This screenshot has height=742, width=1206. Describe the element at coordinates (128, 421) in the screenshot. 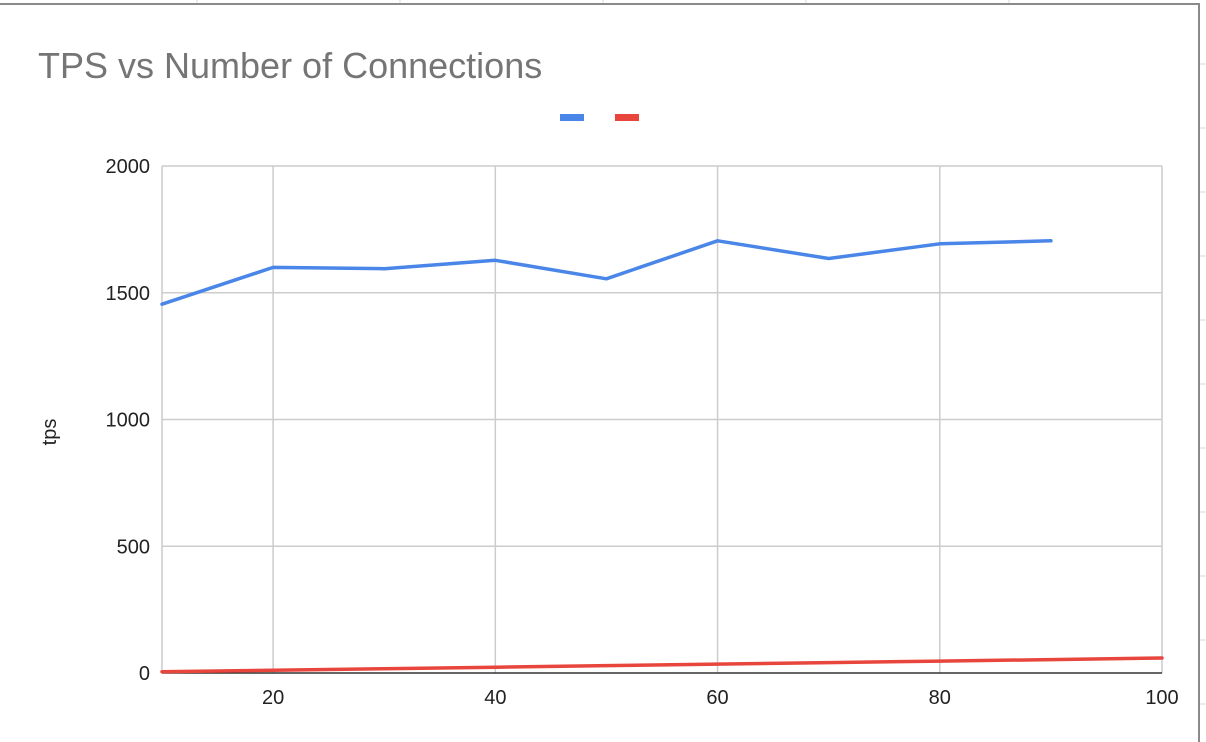

I see `y-tick-label: 1000` at that location.